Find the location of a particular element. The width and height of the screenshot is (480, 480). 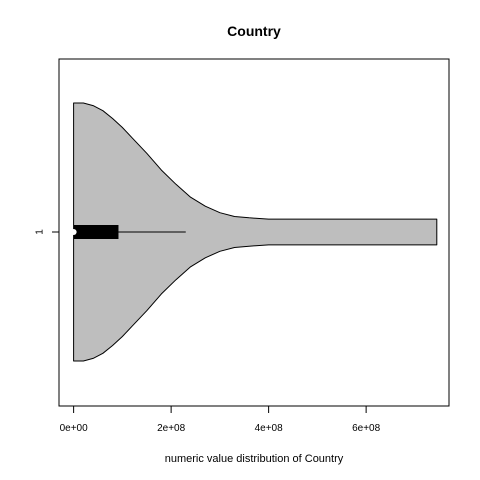

boxplot-layer is located at coordinates (128, 232).